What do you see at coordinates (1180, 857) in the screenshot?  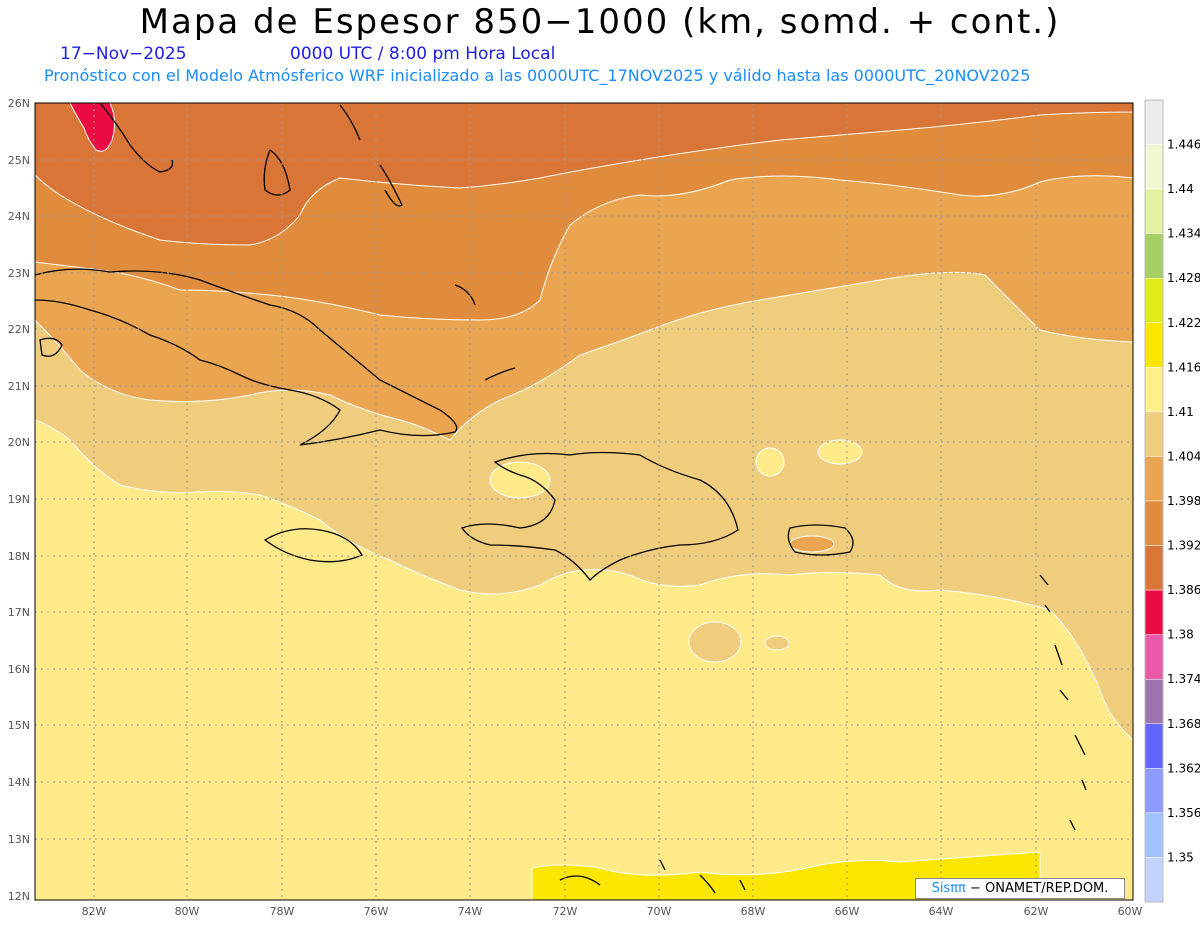 I see `colorbar-label: 1.35` at bounding box center [1180, 857].